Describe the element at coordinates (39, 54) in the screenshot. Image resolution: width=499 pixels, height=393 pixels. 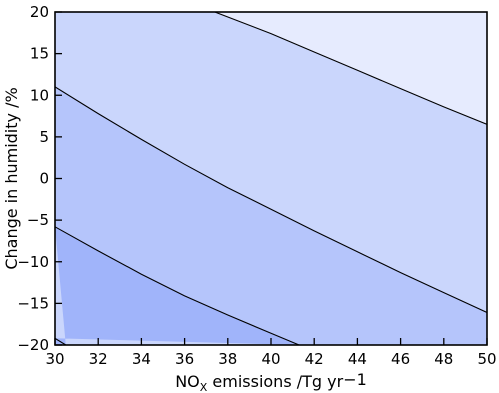
I see `y-tick-label: 15` at that location.